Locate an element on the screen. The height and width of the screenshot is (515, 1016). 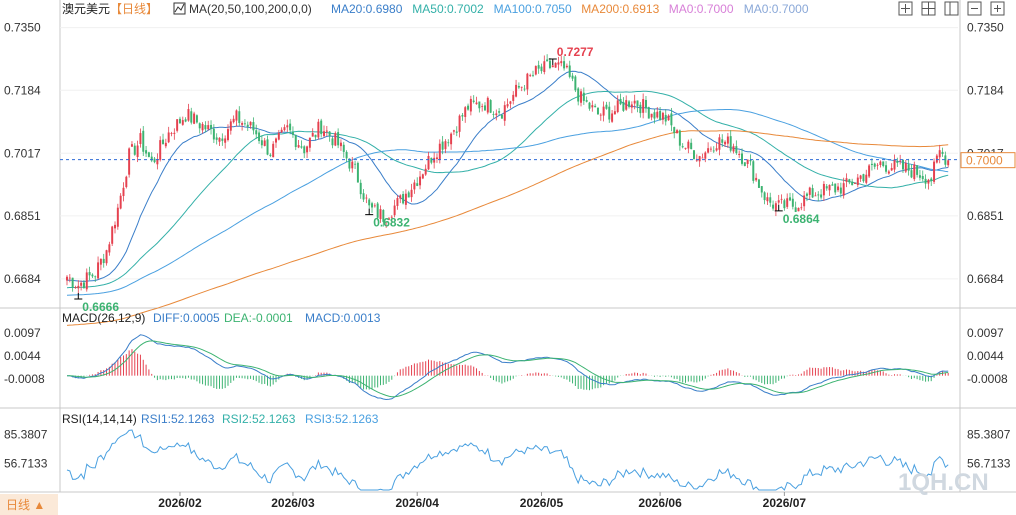
period-button is located at coordinates (29, 504).